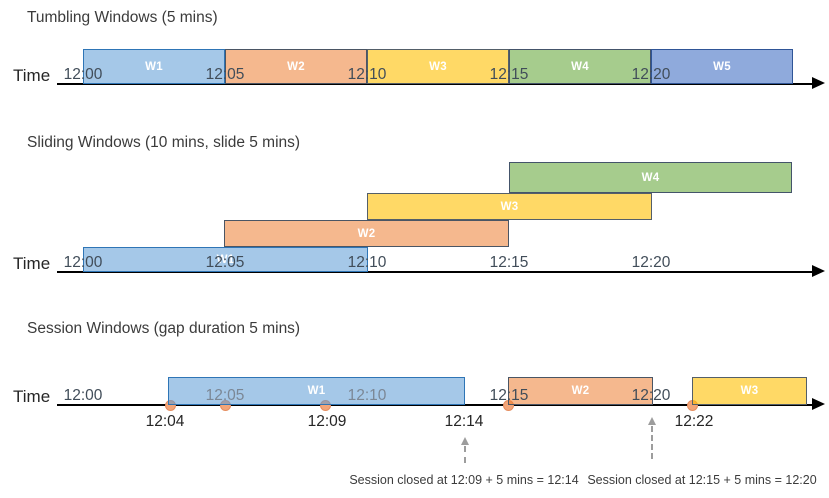 This screenshot has height=498, width=829. Describe the element at coordinates (327, 421) in the screenshot. I see `event-time-label: 12:09` at that location.